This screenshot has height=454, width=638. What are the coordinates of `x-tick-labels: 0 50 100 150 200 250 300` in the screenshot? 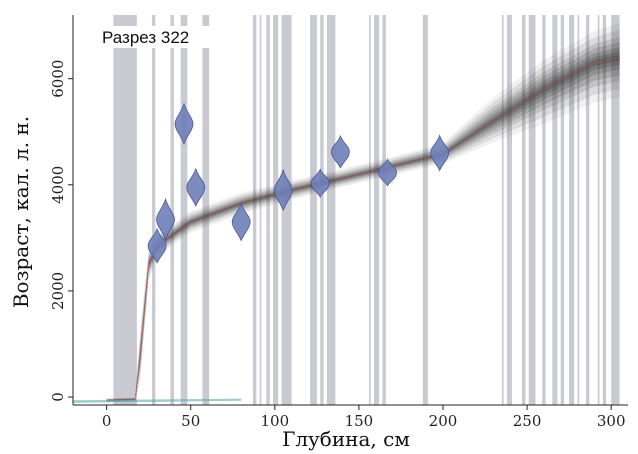 It's located at (364, 421).